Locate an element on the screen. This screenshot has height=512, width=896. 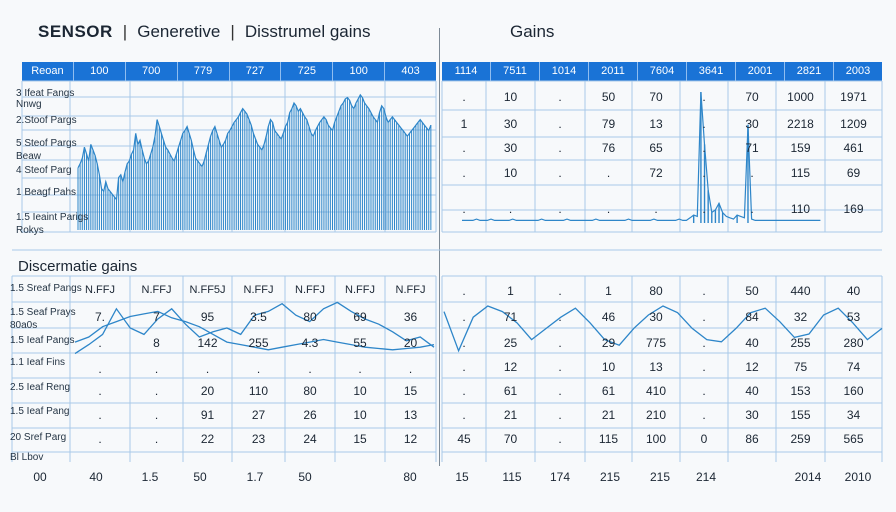
axis-tick-label: 214 is located at coordinates (706, 477).